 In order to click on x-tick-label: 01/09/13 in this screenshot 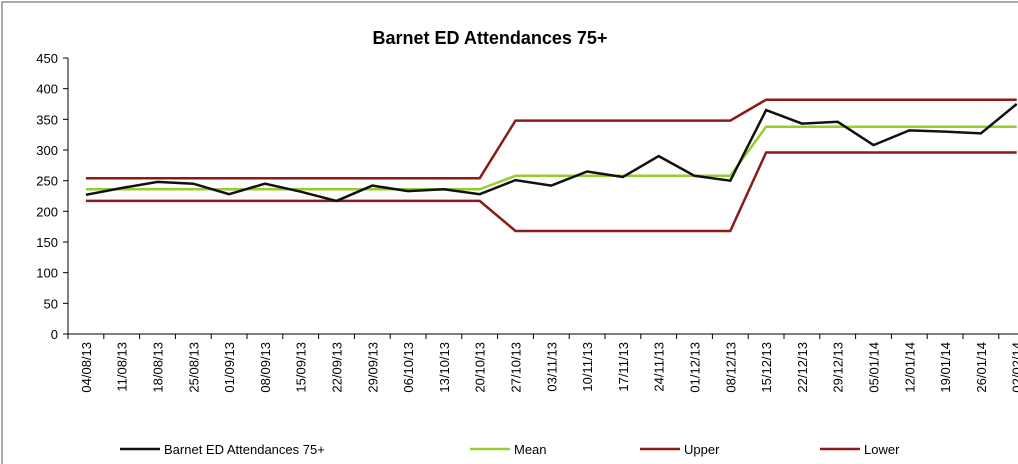, I will do `click(229, 367)`.